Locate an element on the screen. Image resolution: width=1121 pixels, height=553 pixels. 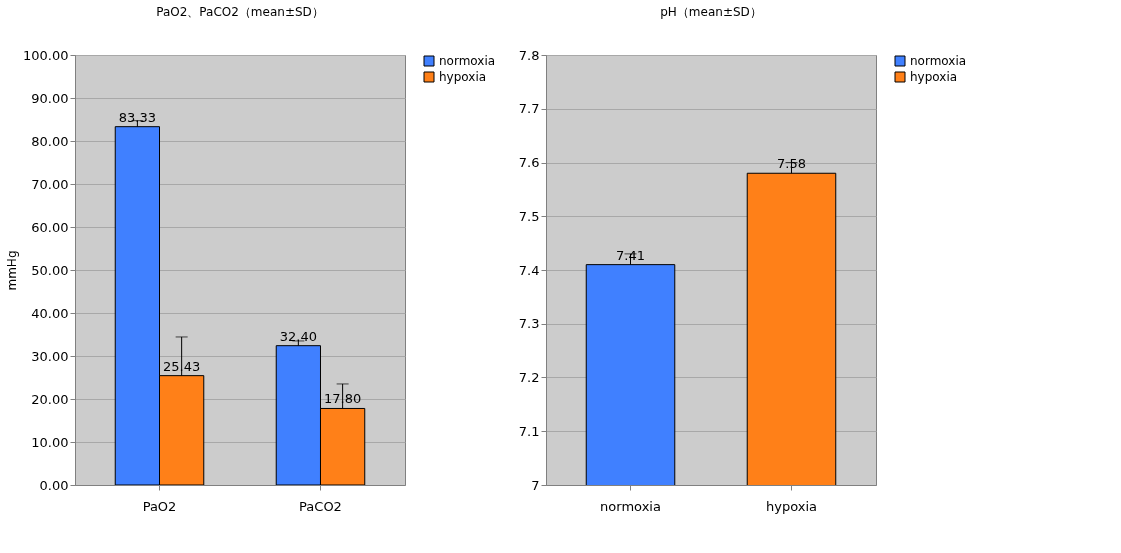
y-tick-label: 0.00 is located at coordinates (54, 485).